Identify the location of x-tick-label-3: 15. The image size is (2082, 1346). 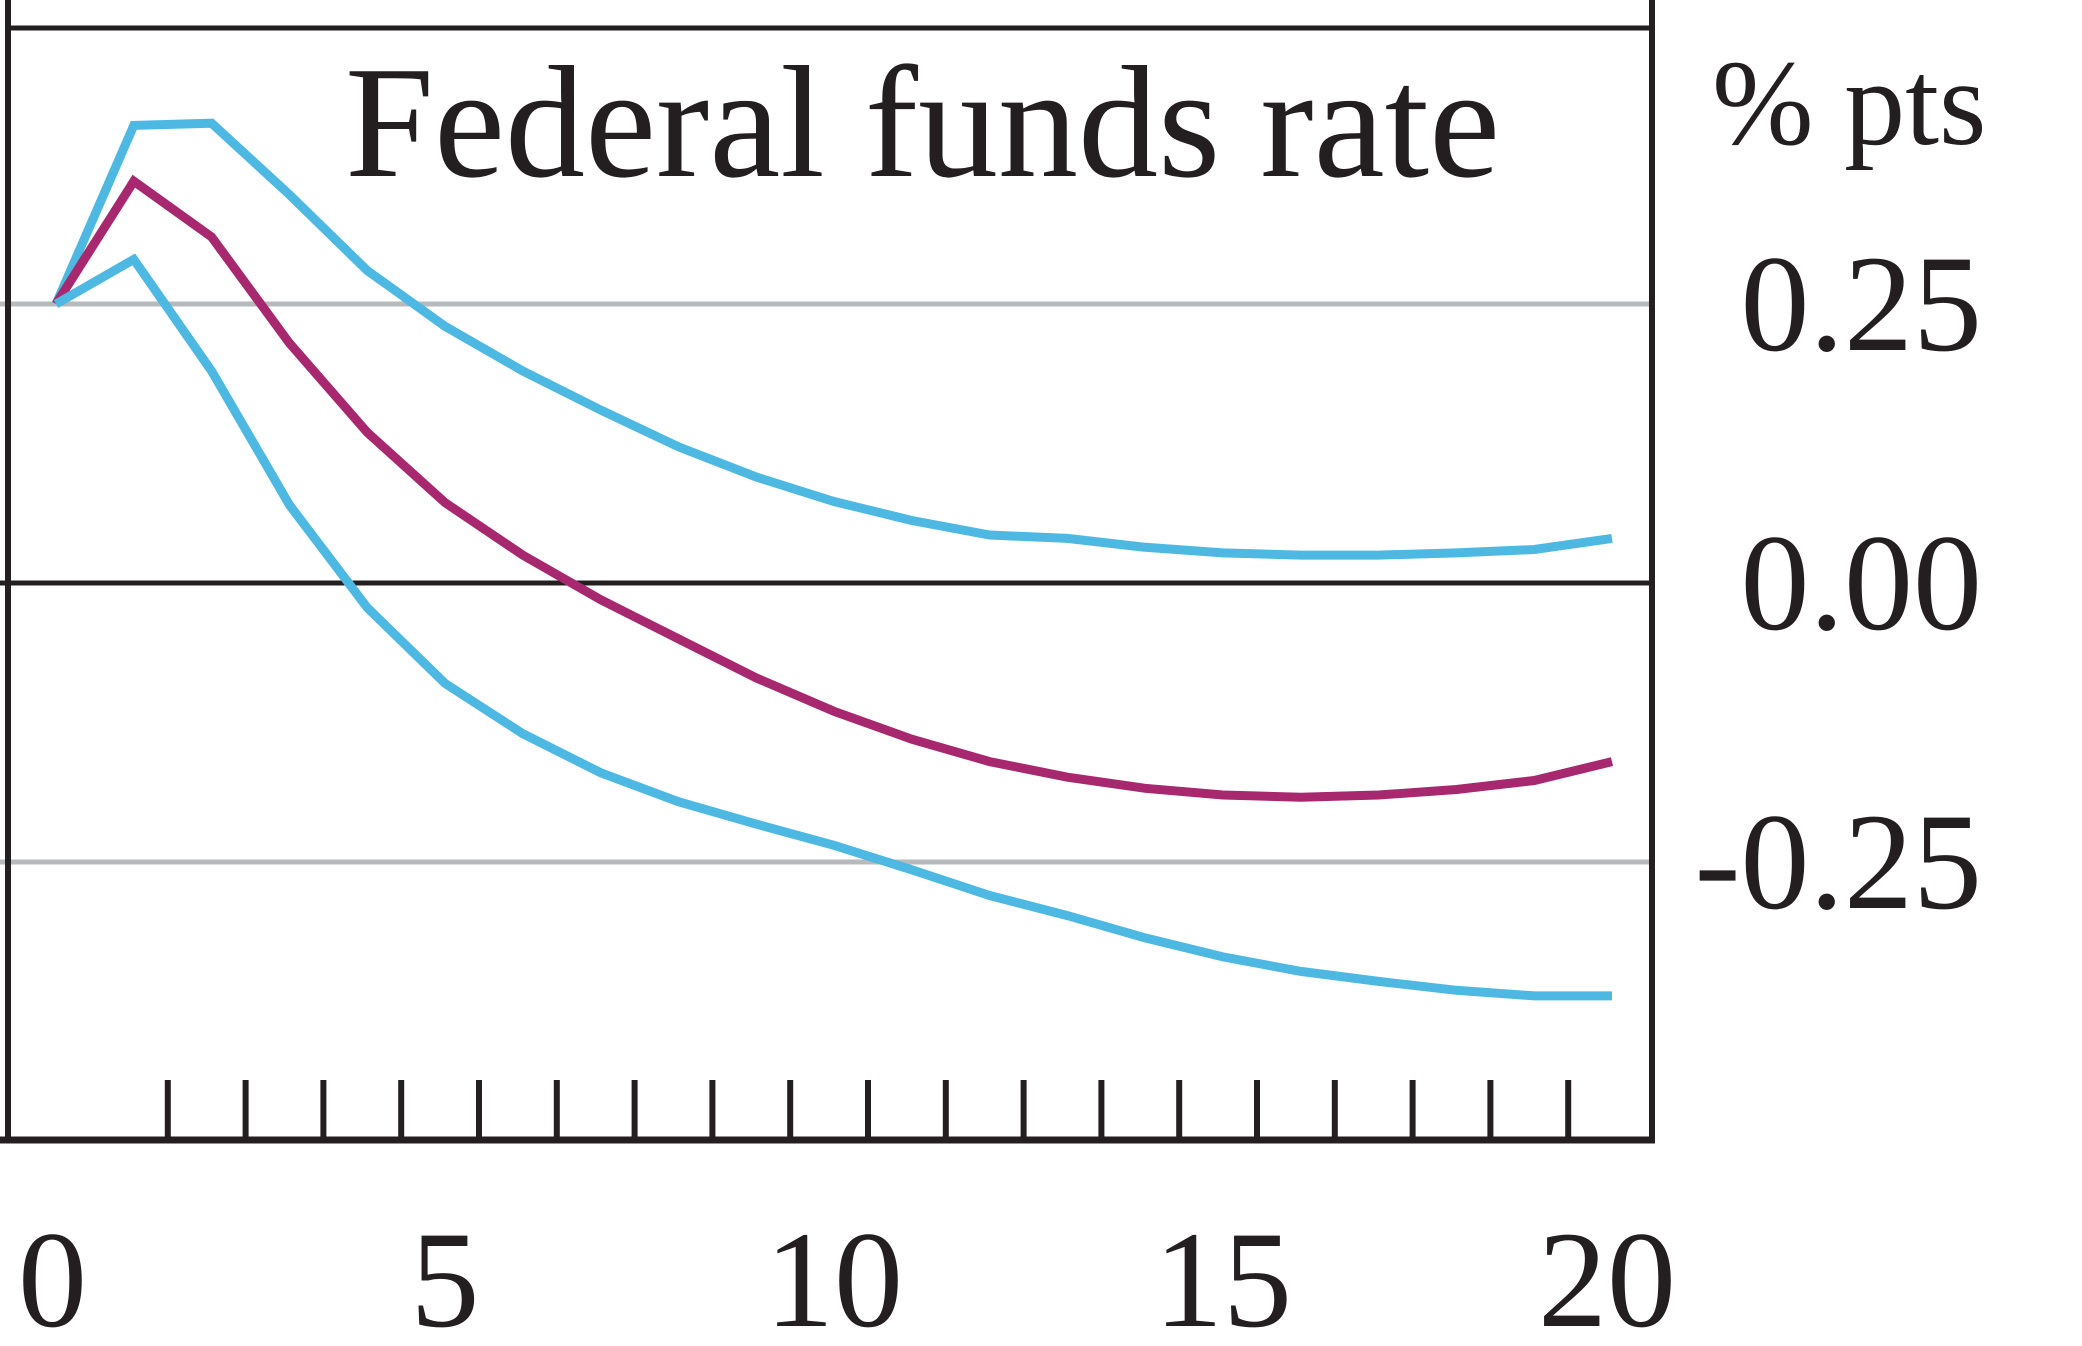
(1223, 1274).